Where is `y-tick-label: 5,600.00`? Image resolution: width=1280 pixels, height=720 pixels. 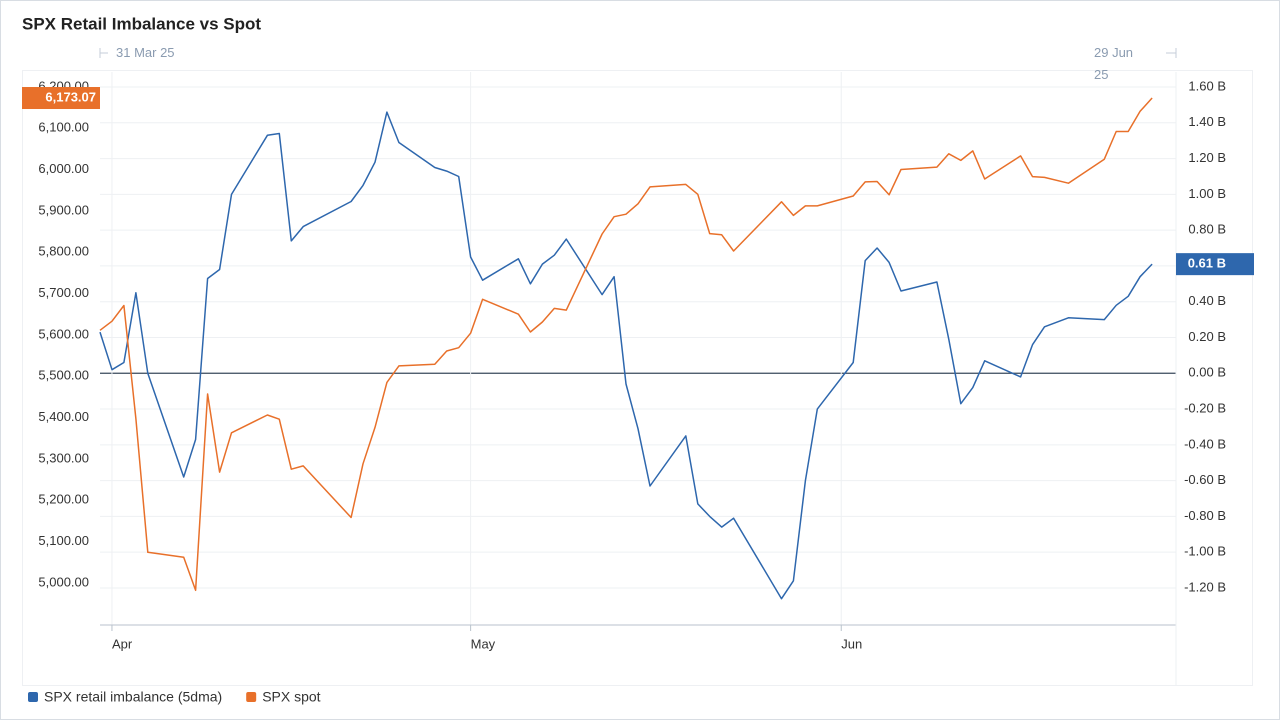
y-tick-label: 5,600.00 is located at coordinates (63, 333).